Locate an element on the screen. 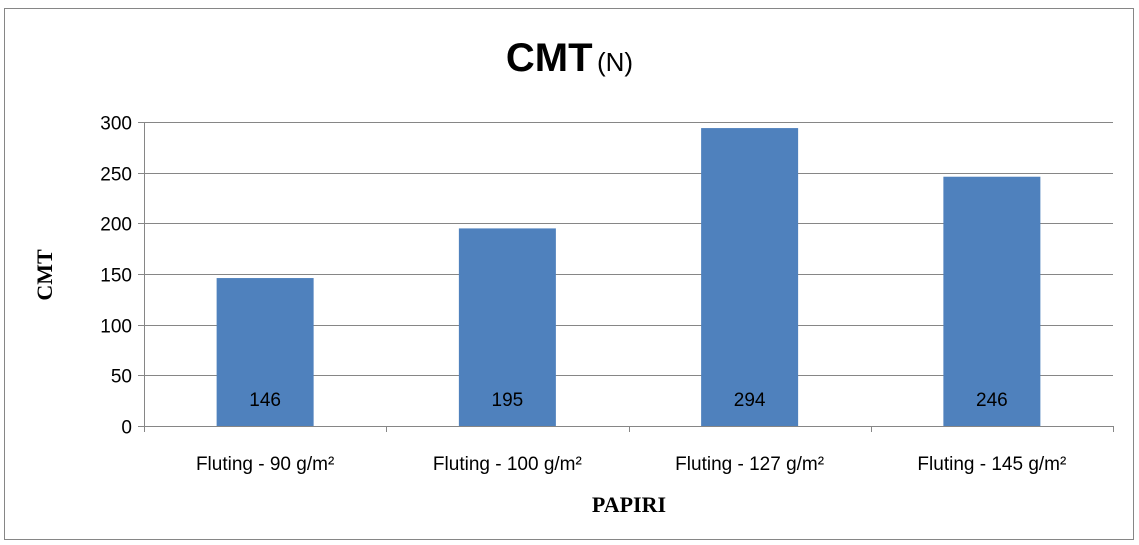 Image resolution: width=1139 pixels, height=545 pixels. data-label-2: 195 is located at coordinates (508, 400).